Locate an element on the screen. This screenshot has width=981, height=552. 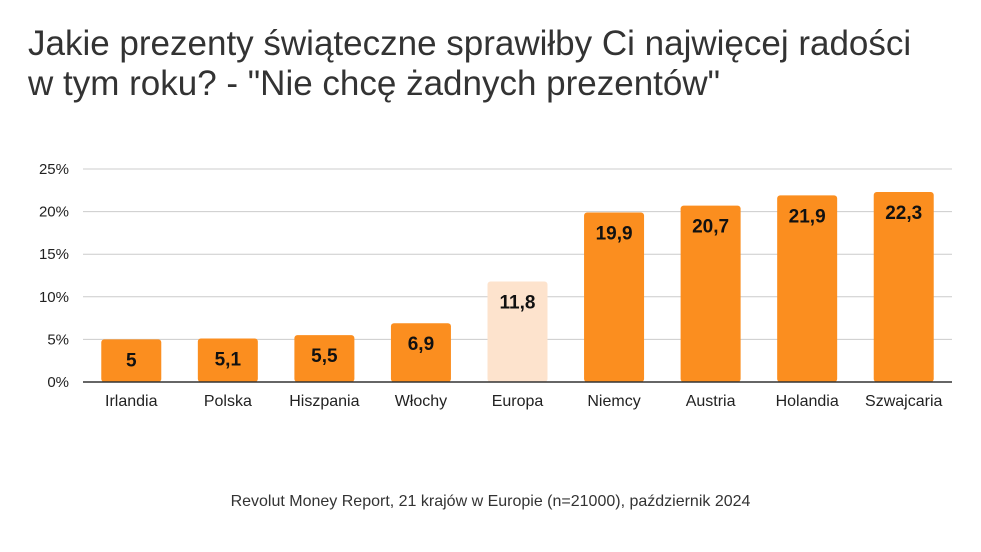
data-label: 5 is located at coordinates (131, 360).